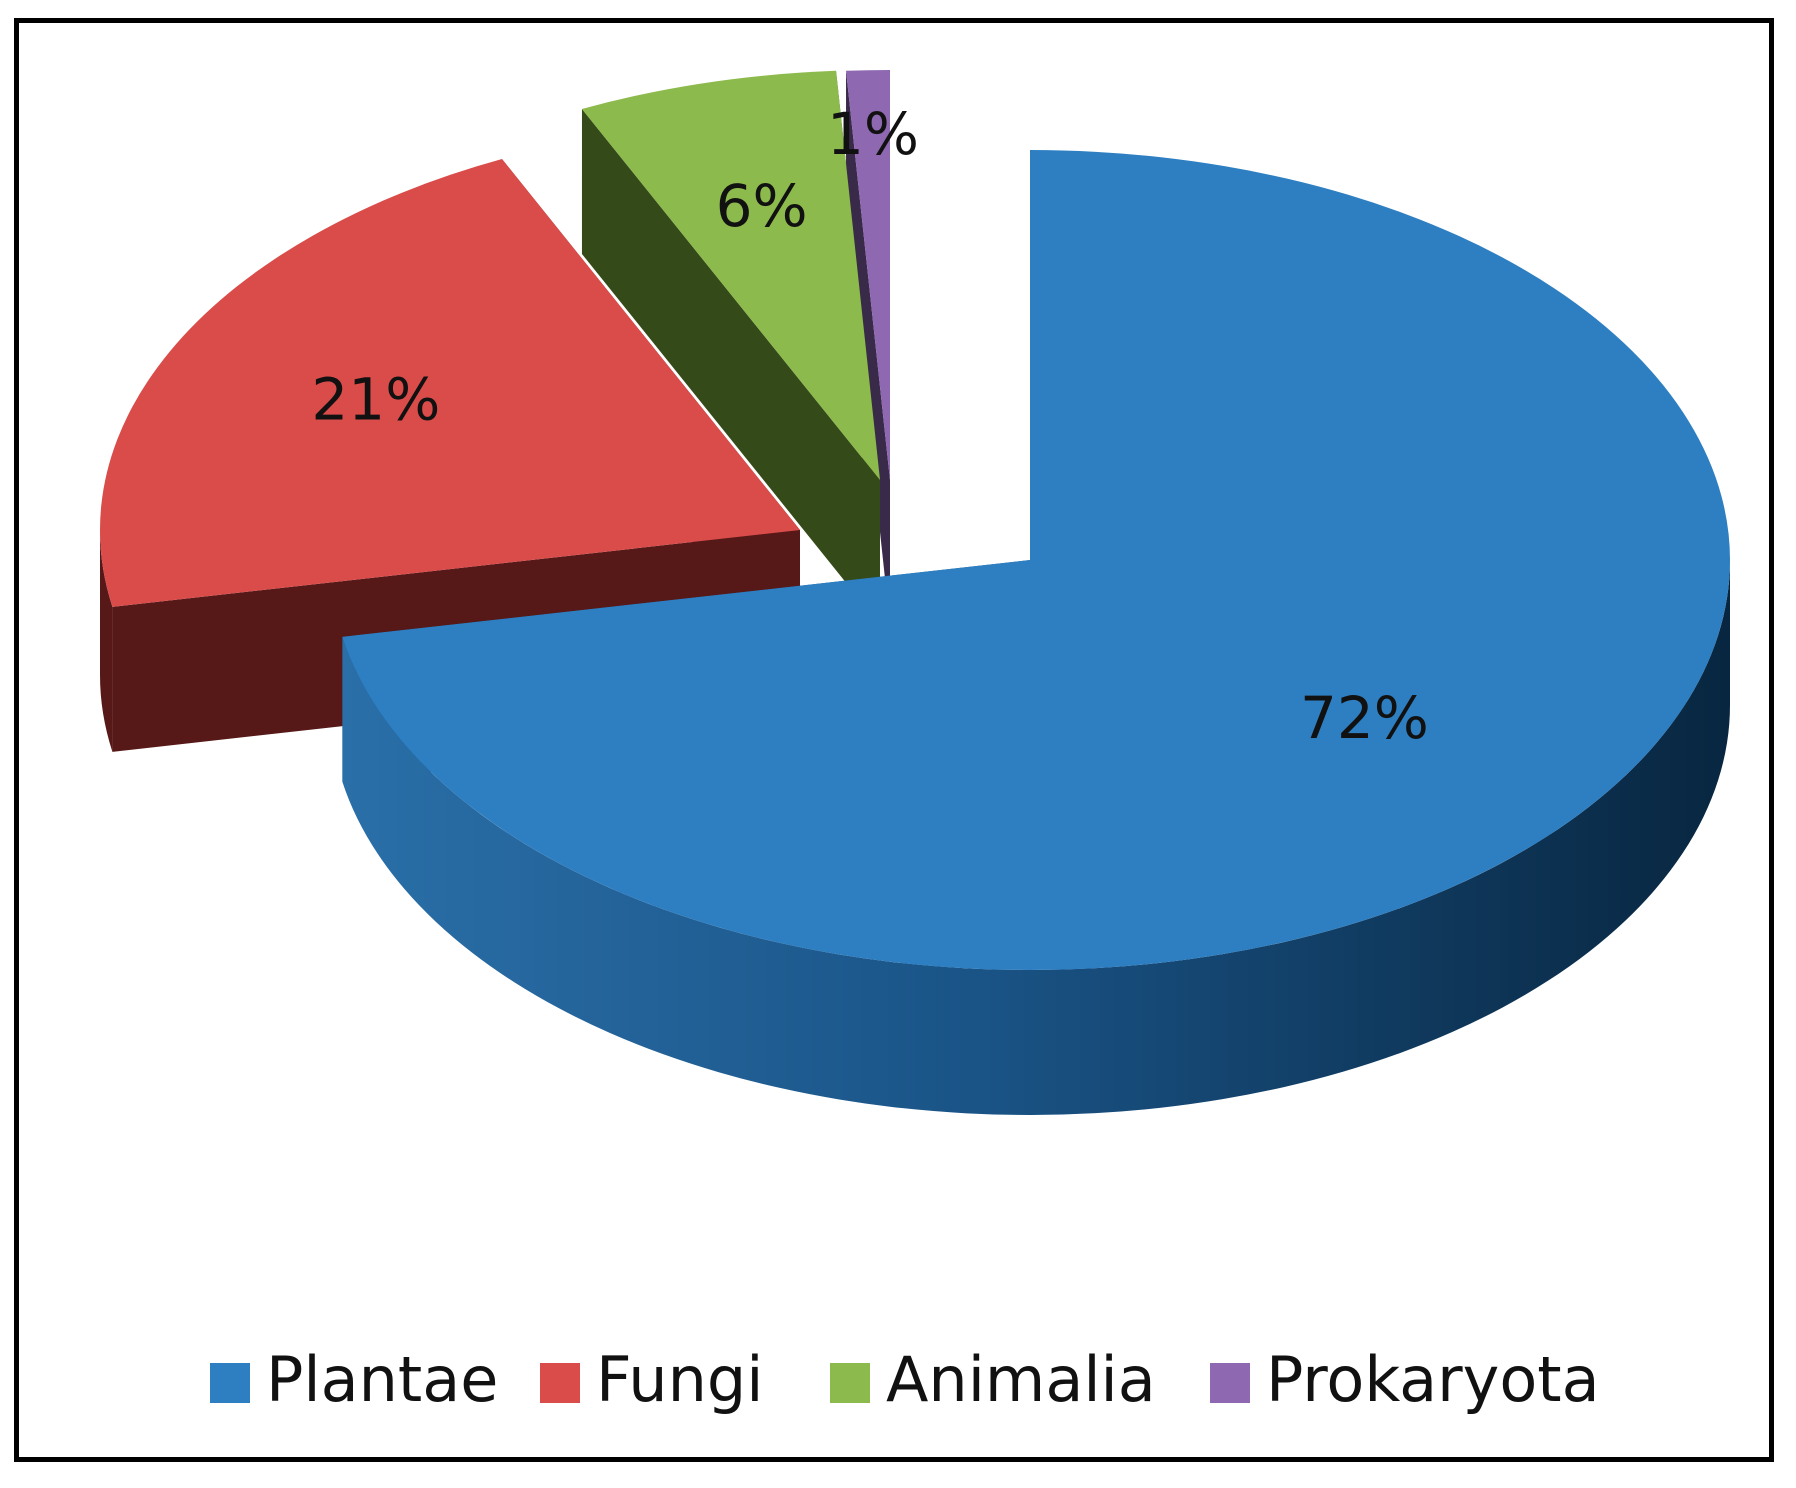 Image resolution: width=1796 pixels, height=1488 pixels. I want to click on data-label-plantae: 72%, so click(1364, 718).